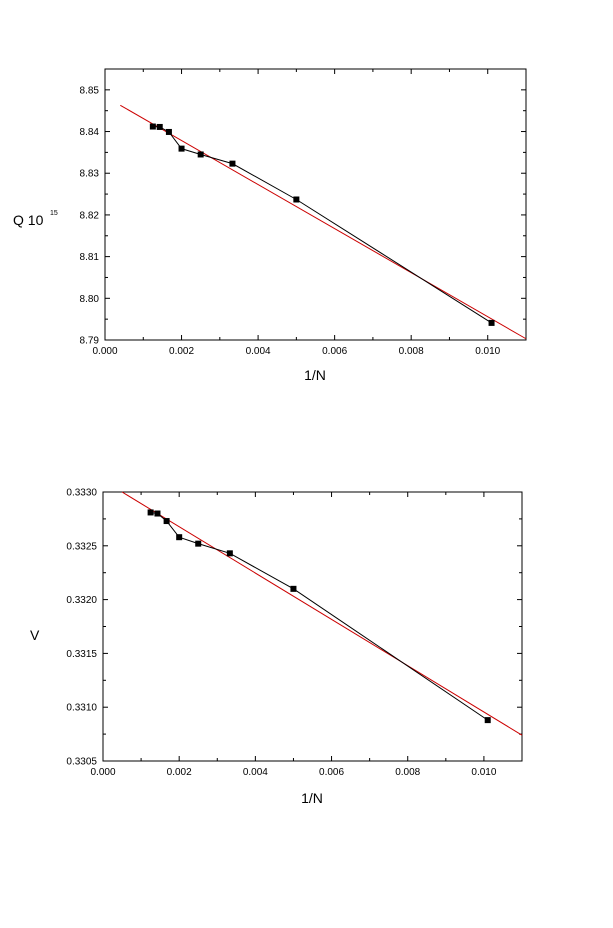 This screenshot has height=928, width=613. Describe the element at coordinates (81, 493) in the screenshot. I see `y-tick-label: 0.3330` at that location.